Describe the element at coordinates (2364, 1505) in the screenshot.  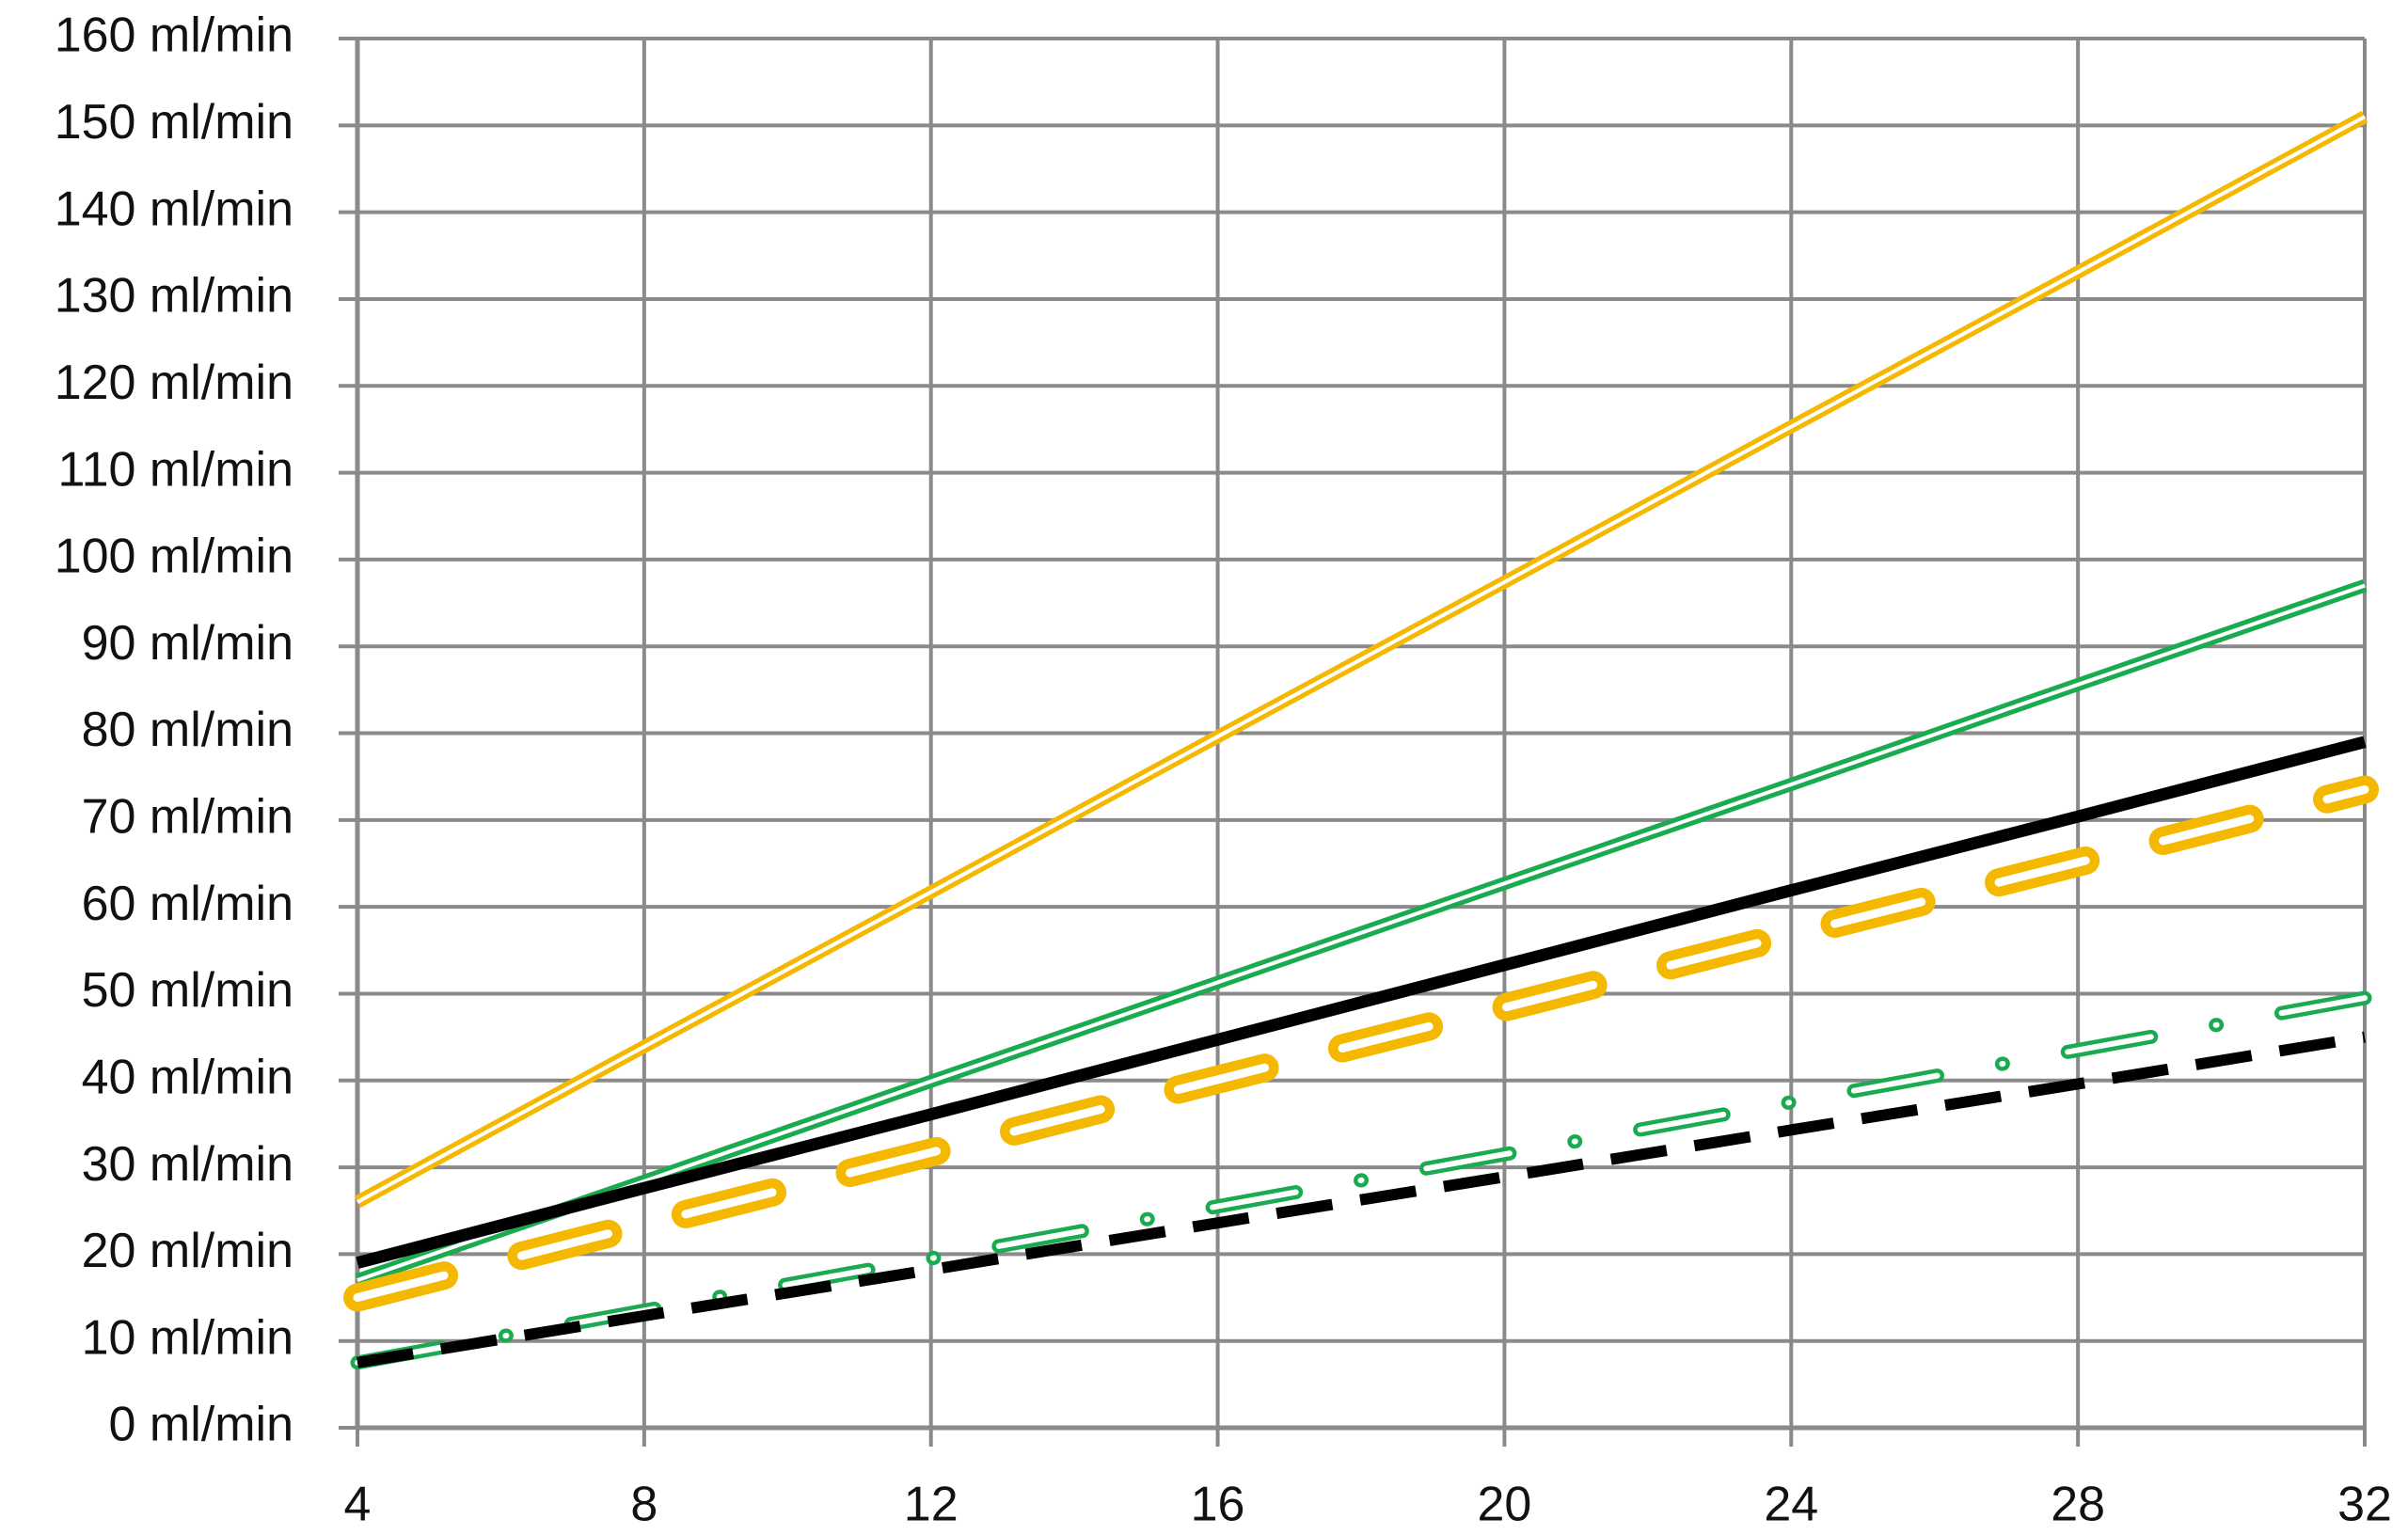
I see `x-tick-label: 32` at that location.